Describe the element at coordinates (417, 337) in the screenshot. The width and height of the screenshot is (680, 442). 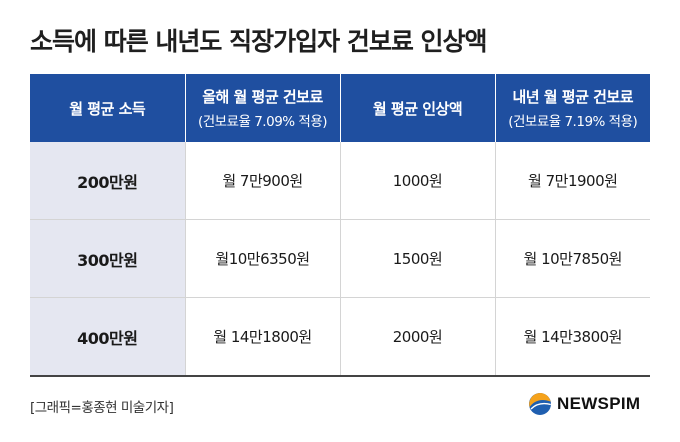
I see `increase-cell: 2000원` at that location.